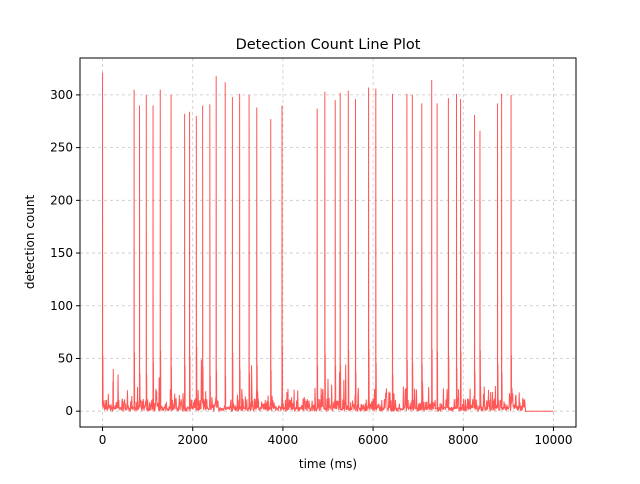  What do you see at coordinates (61, 148) in the screenshot?
I see `y-tick-label: 250` at bounding box center [61, 148].